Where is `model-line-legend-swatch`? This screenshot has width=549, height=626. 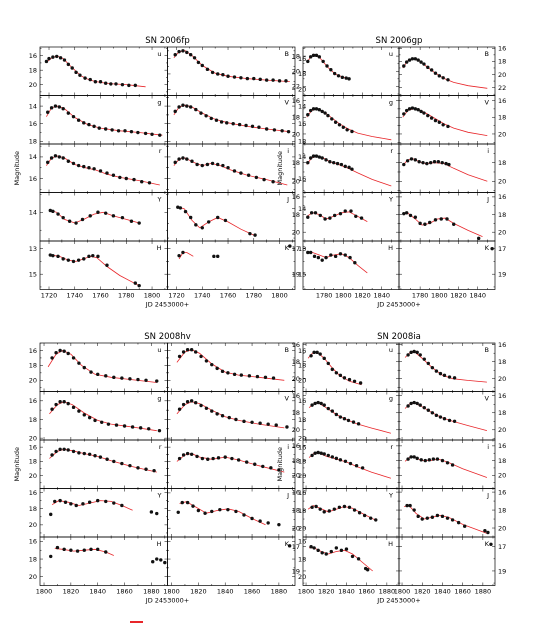
model-line-legend-swatch is located at coordinates (136, 622).